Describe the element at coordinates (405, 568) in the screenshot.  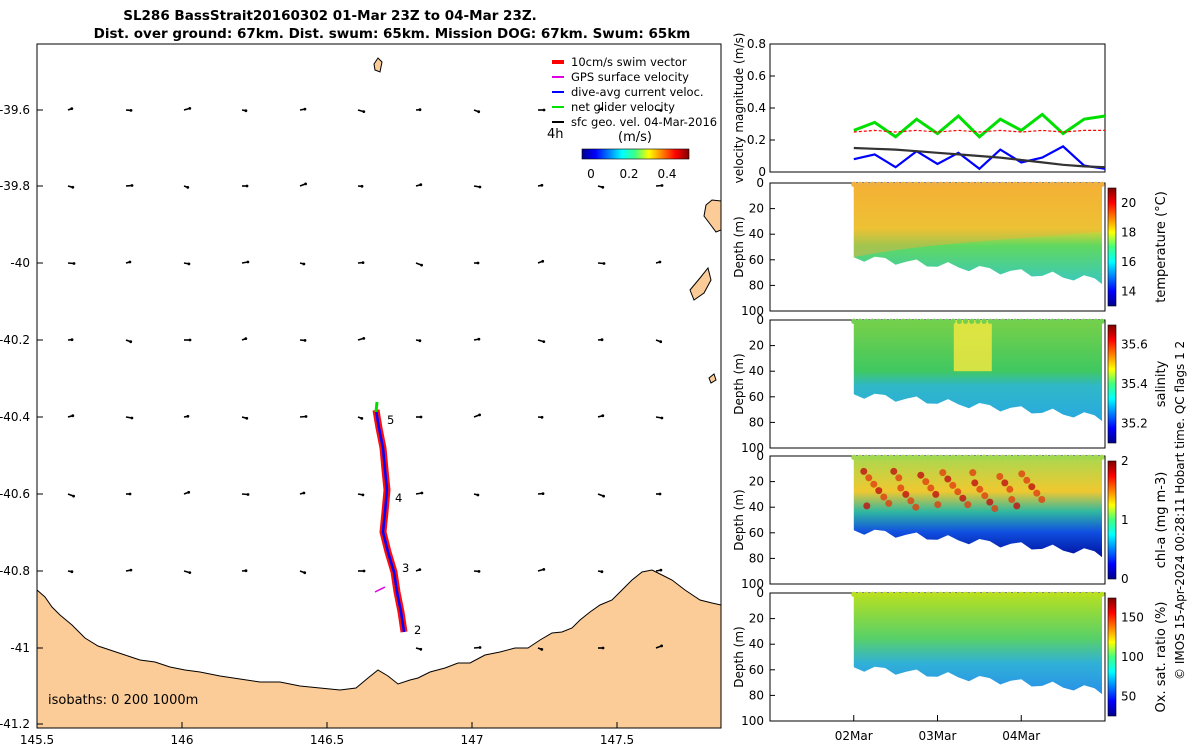
I see `day-marker-3: 3` at that location.